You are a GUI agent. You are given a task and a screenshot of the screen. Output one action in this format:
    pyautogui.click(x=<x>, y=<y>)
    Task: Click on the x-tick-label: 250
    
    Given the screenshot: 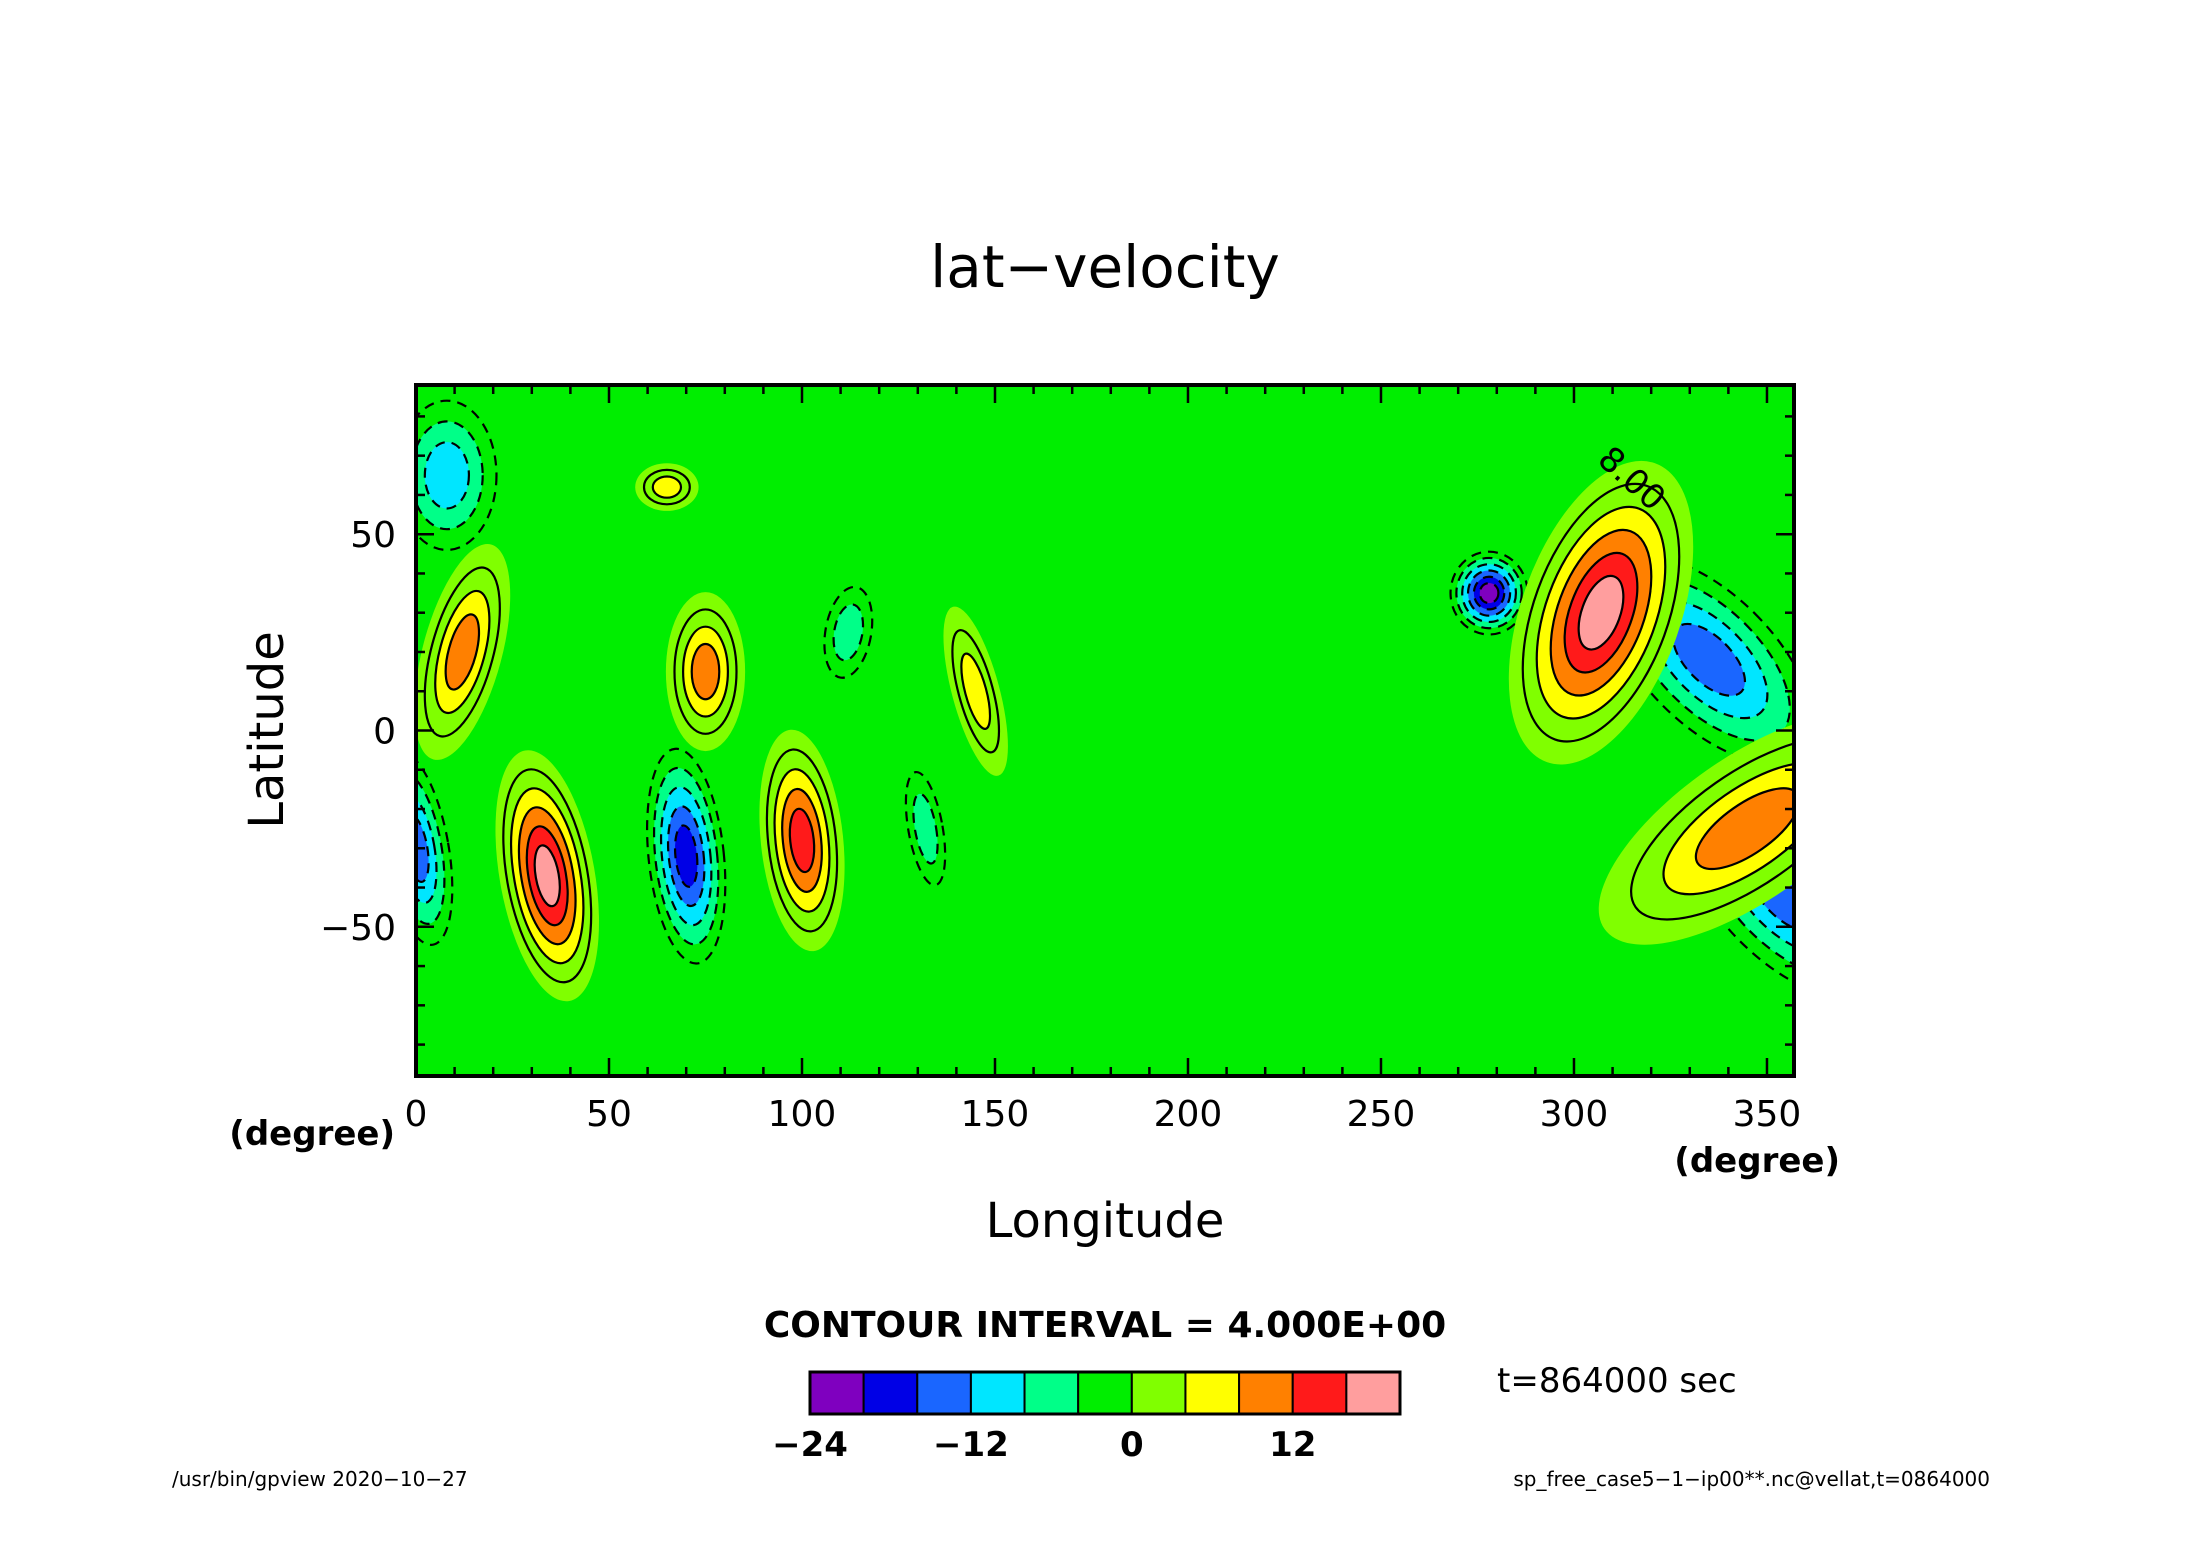 What is the action you would take?
    pyautogui.click(x=1381, y=1114)
    